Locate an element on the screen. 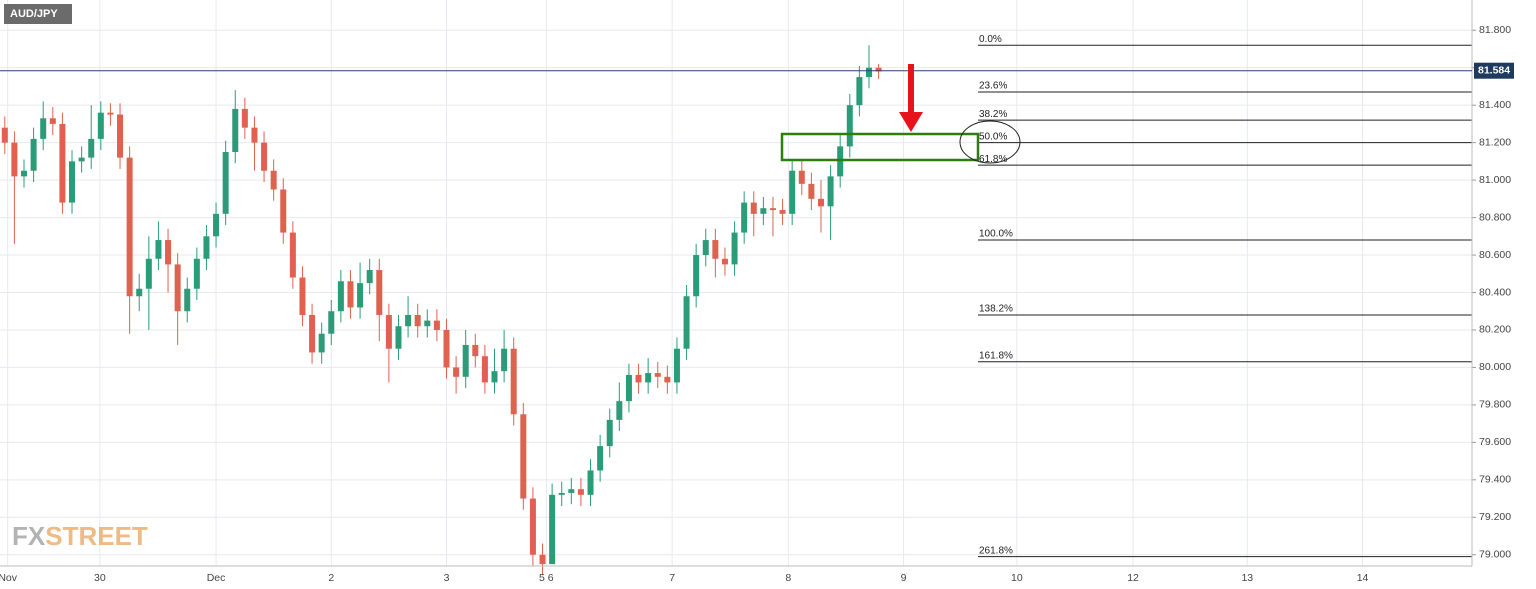 This screenshot has height=589, width=1536. last-price-label: 81.584 is located at coordinates (1494, 70).